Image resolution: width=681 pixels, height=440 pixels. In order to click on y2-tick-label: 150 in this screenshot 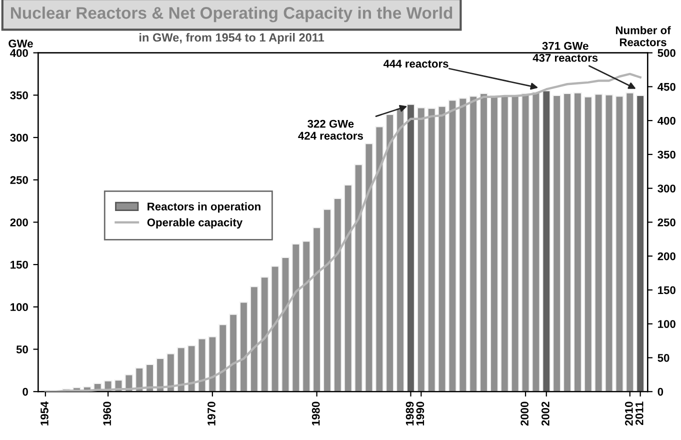, I will do `click(667, 290)`.